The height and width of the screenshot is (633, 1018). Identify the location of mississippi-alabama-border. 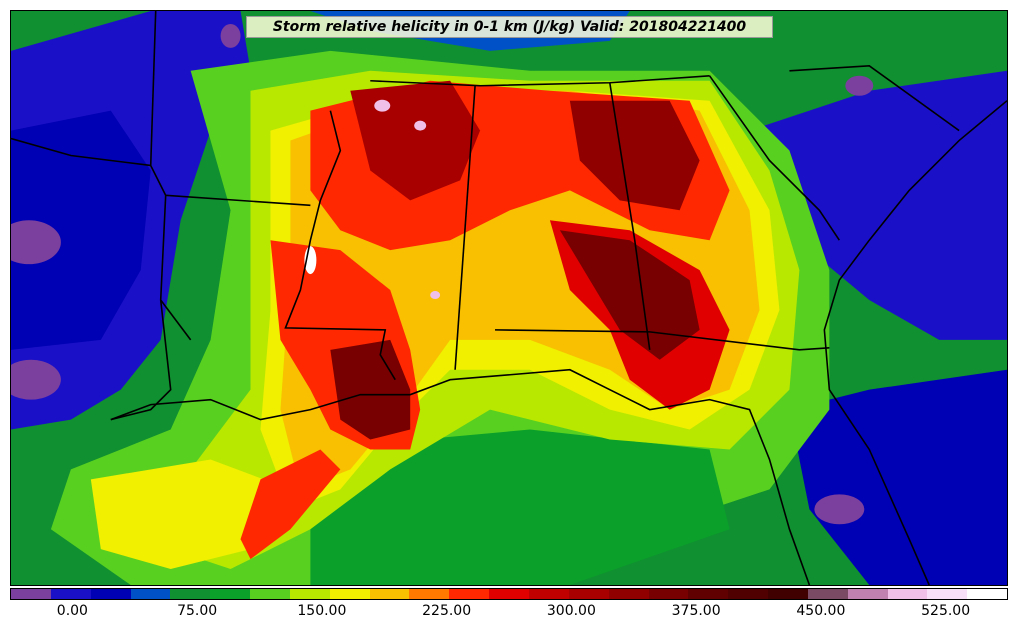
(465, 227).